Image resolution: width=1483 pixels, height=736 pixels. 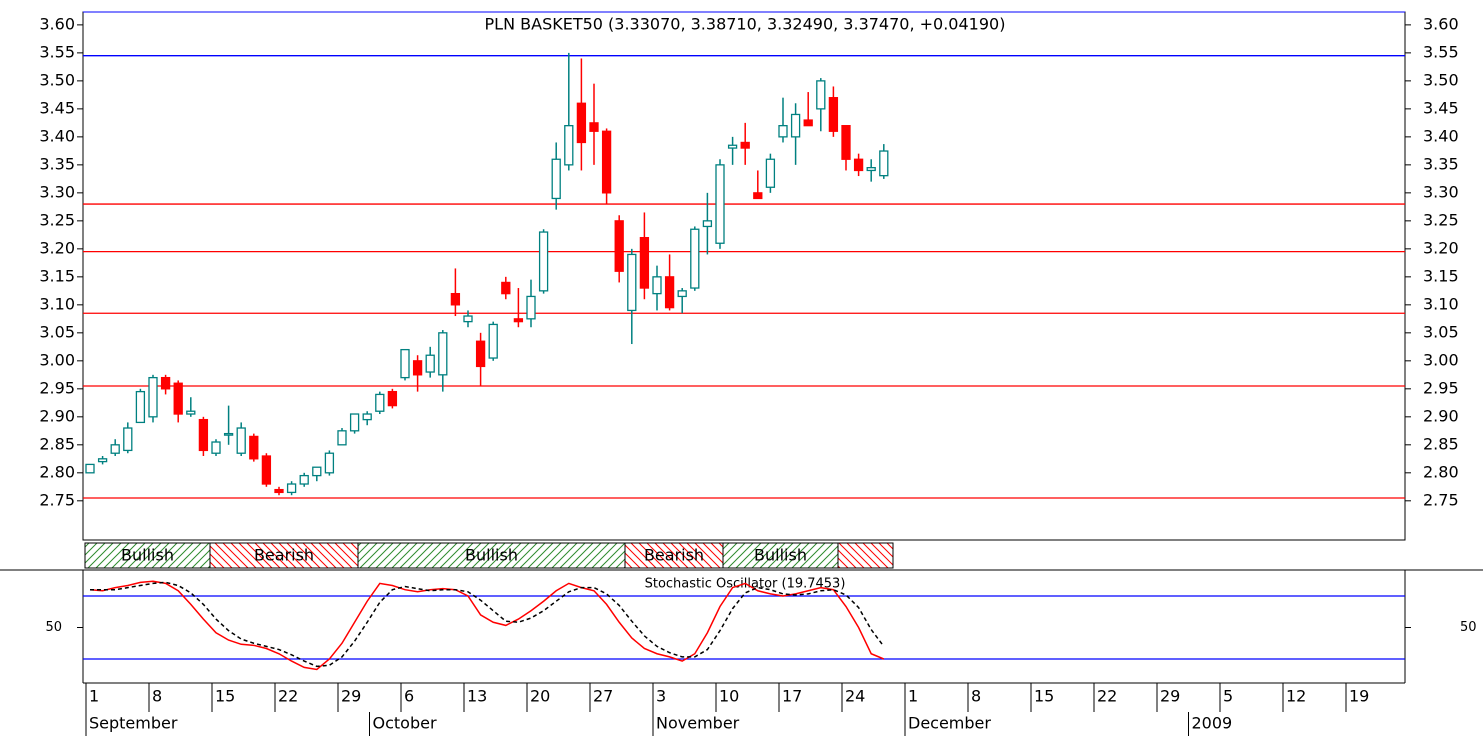 What do you see at coordinates (133, 723) in the screenshot?
I see `month-label: September` at bounding box center [133, 723].